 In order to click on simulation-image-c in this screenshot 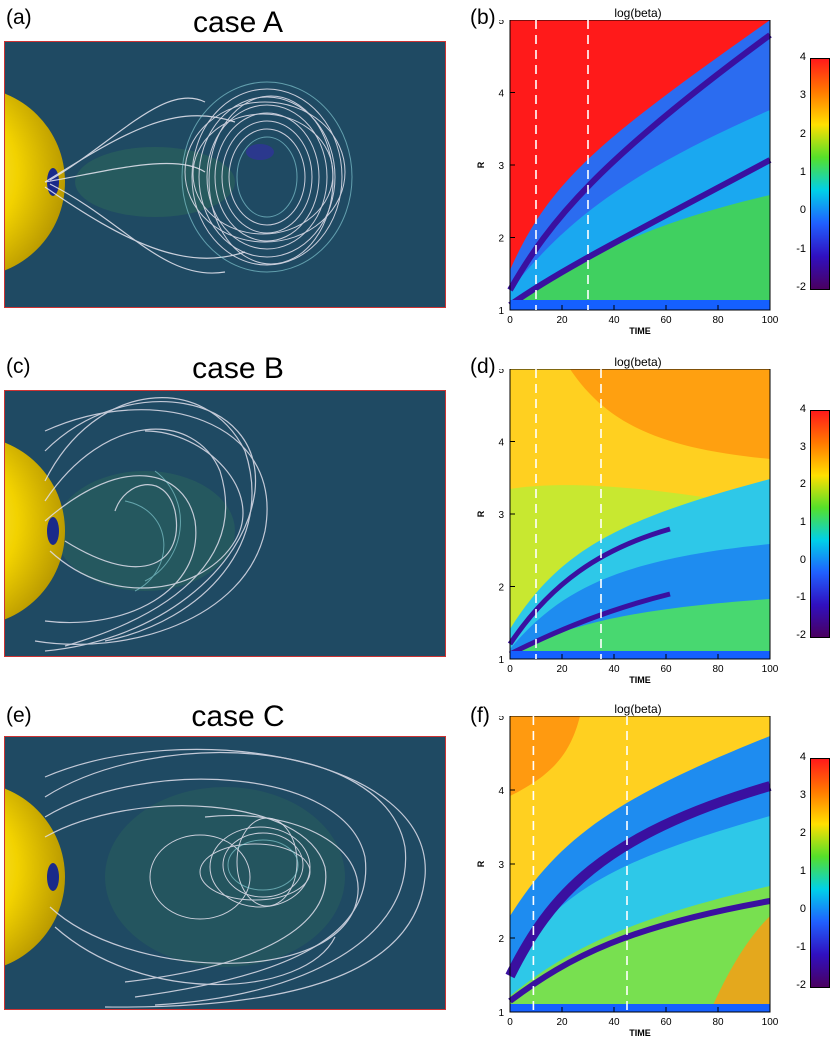, I will do `click(225, 873)`.